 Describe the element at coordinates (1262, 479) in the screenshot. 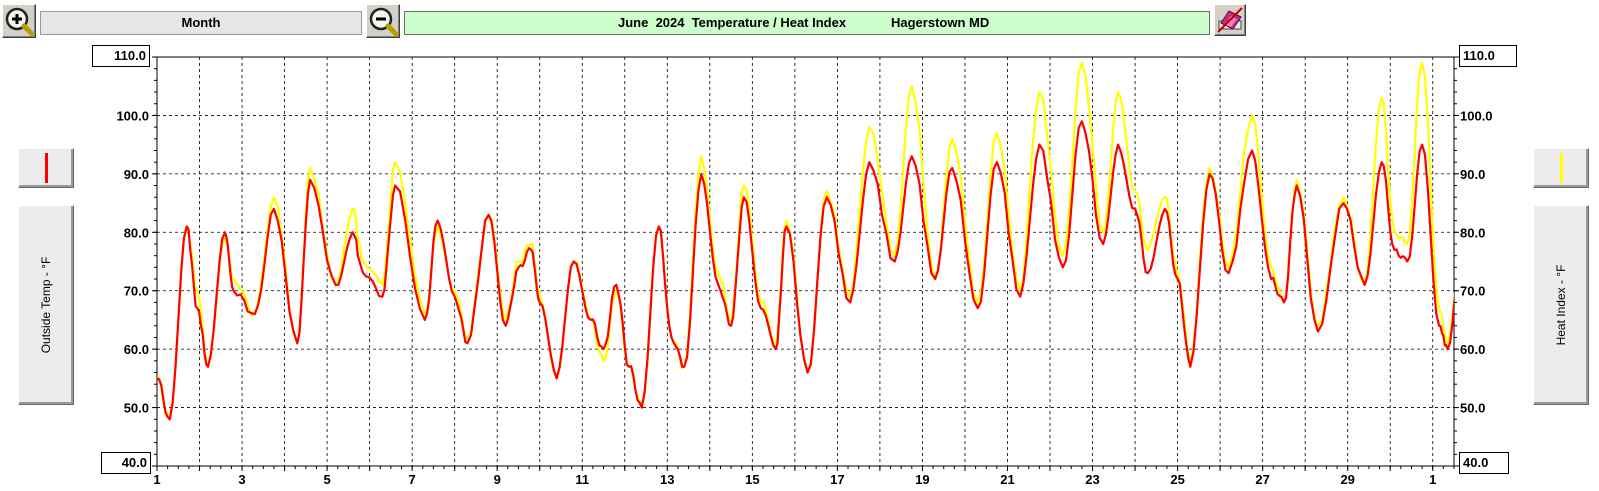

I see `x-tick-label: 27` at that location.